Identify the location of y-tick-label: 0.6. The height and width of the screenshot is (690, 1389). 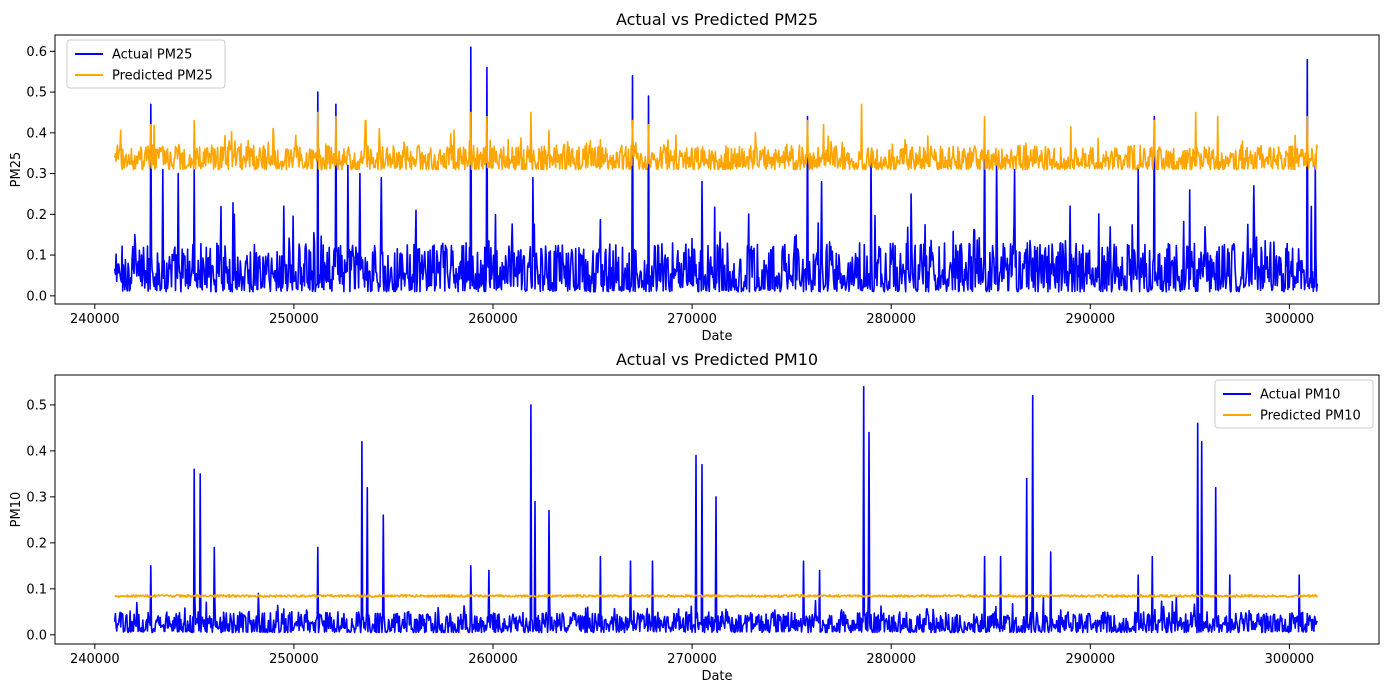
(36, 52).